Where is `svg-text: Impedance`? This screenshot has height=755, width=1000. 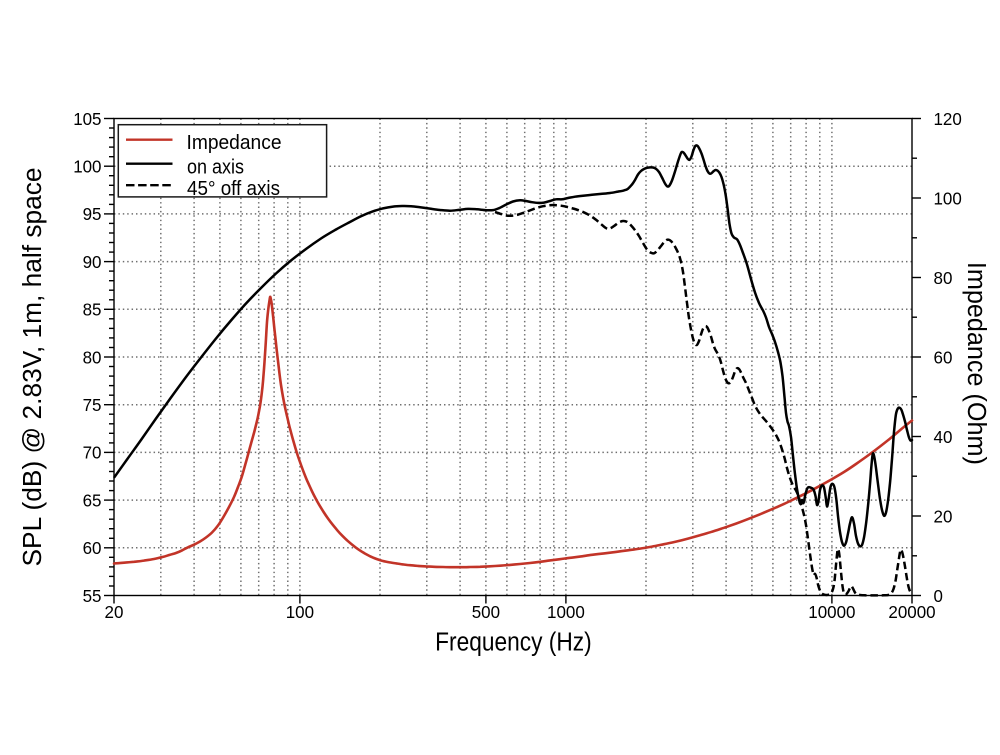 svg-text: Impedance is located at coordinates (234, 142).